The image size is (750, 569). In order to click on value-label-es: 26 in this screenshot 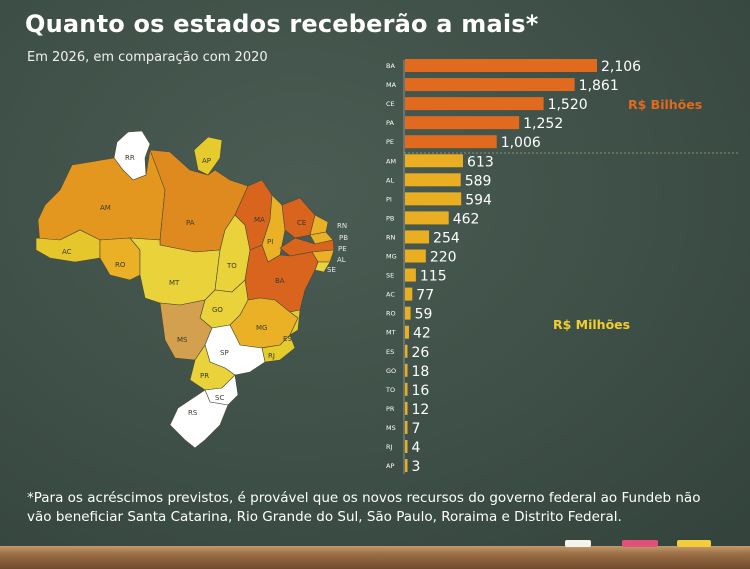, I will do `click(421, 353)`.